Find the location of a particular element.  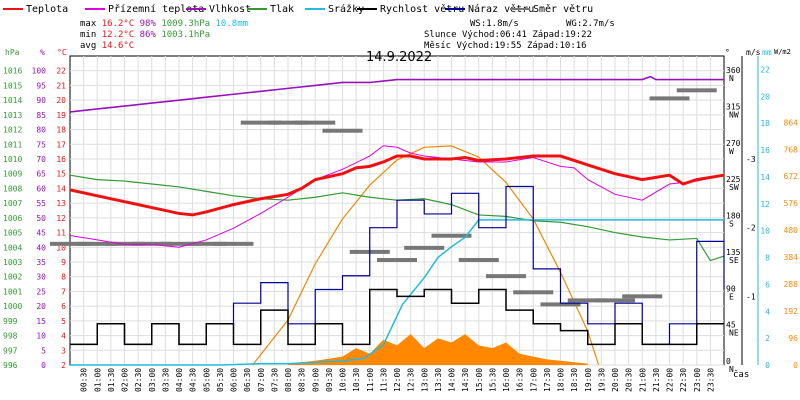

unit-ms: m/s is located at coordinates (753, 52).